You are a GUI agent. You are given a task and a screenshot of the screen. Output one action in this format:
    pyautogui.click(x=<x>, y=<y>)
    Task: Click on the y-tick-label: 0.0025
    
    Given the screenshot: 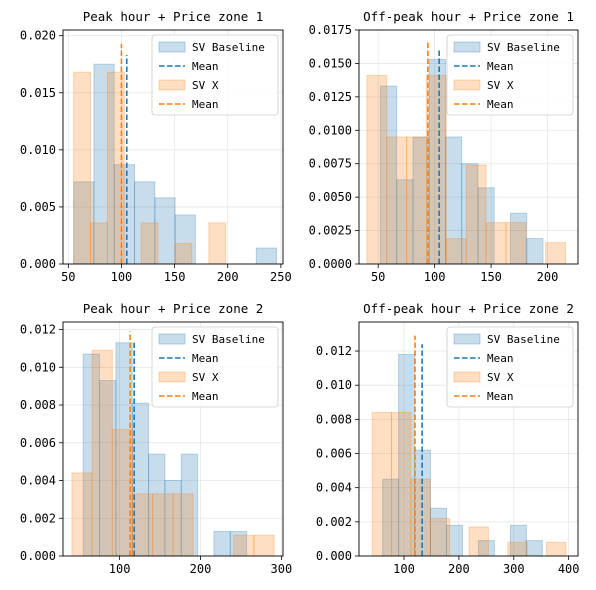 What is the action you would take?
    pyautogui.click(x=330, y=231)
    